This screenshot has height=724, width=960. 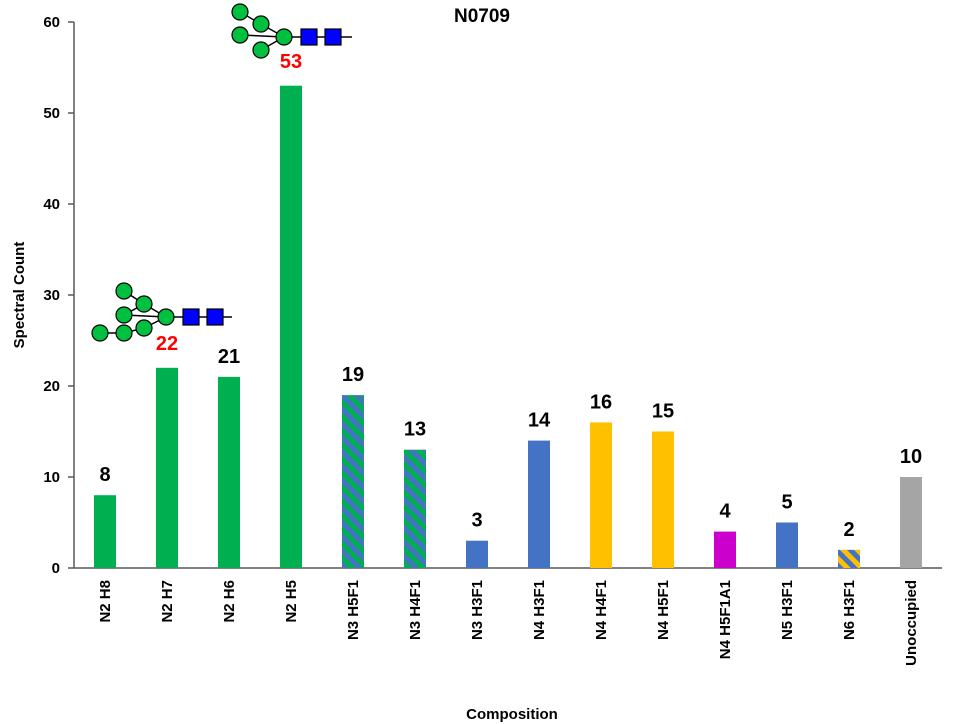 What do you see at coordinates (663, 610) in the screenshot?
I see `category-label: N4 H5F1` at bounding box center [663, 610].